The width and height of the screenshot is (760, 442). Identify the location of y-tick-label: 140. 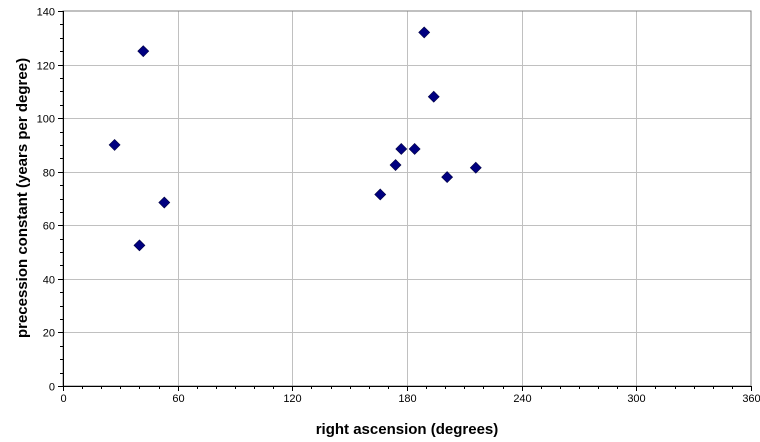
(46, 13).